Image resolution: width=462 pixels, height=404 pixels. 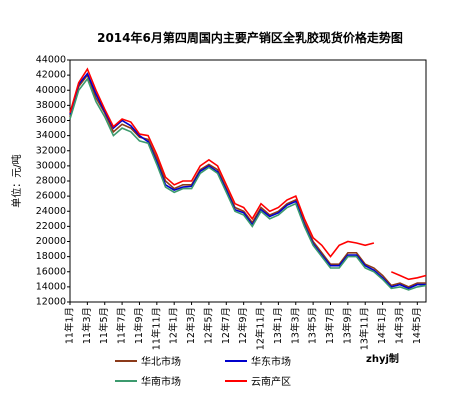 What do you see at coordinates (51, 241) in the screenshot?
I see `y-tick-label: 20000` at bounding box center [51, 241].